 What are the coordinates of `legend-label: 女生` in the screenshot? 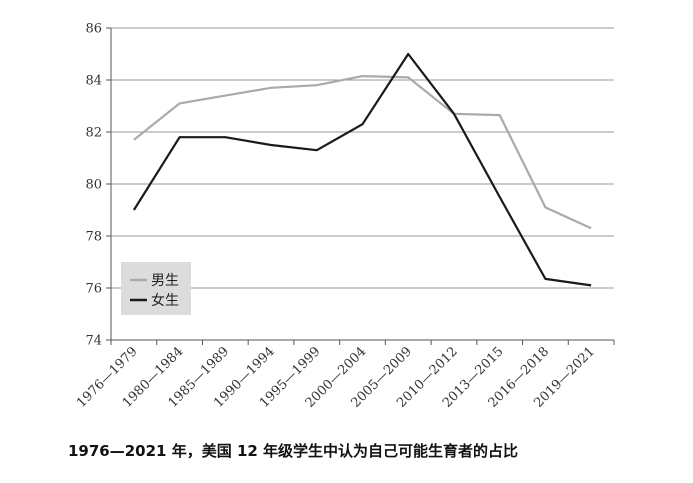 It's located at (165, 300).